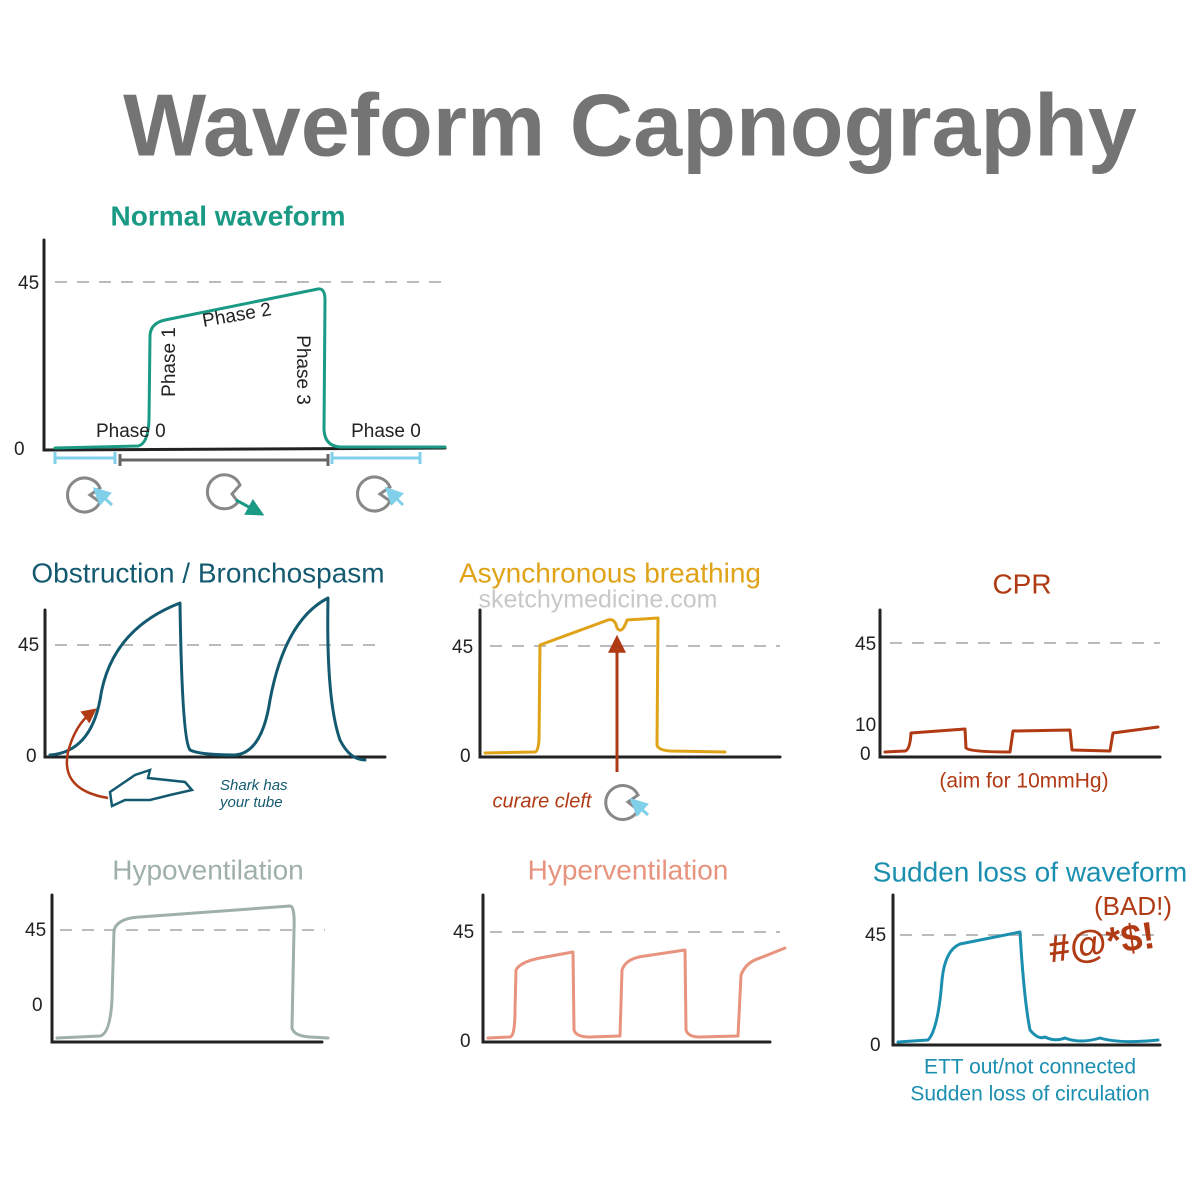 The width and height of the screenshot is (1200, 1200). What do you see at coordinates (207, 572) in the screenshot?
I see `panel-title: Obstruction / Bronchospasm` at bounding box center [207, 572].